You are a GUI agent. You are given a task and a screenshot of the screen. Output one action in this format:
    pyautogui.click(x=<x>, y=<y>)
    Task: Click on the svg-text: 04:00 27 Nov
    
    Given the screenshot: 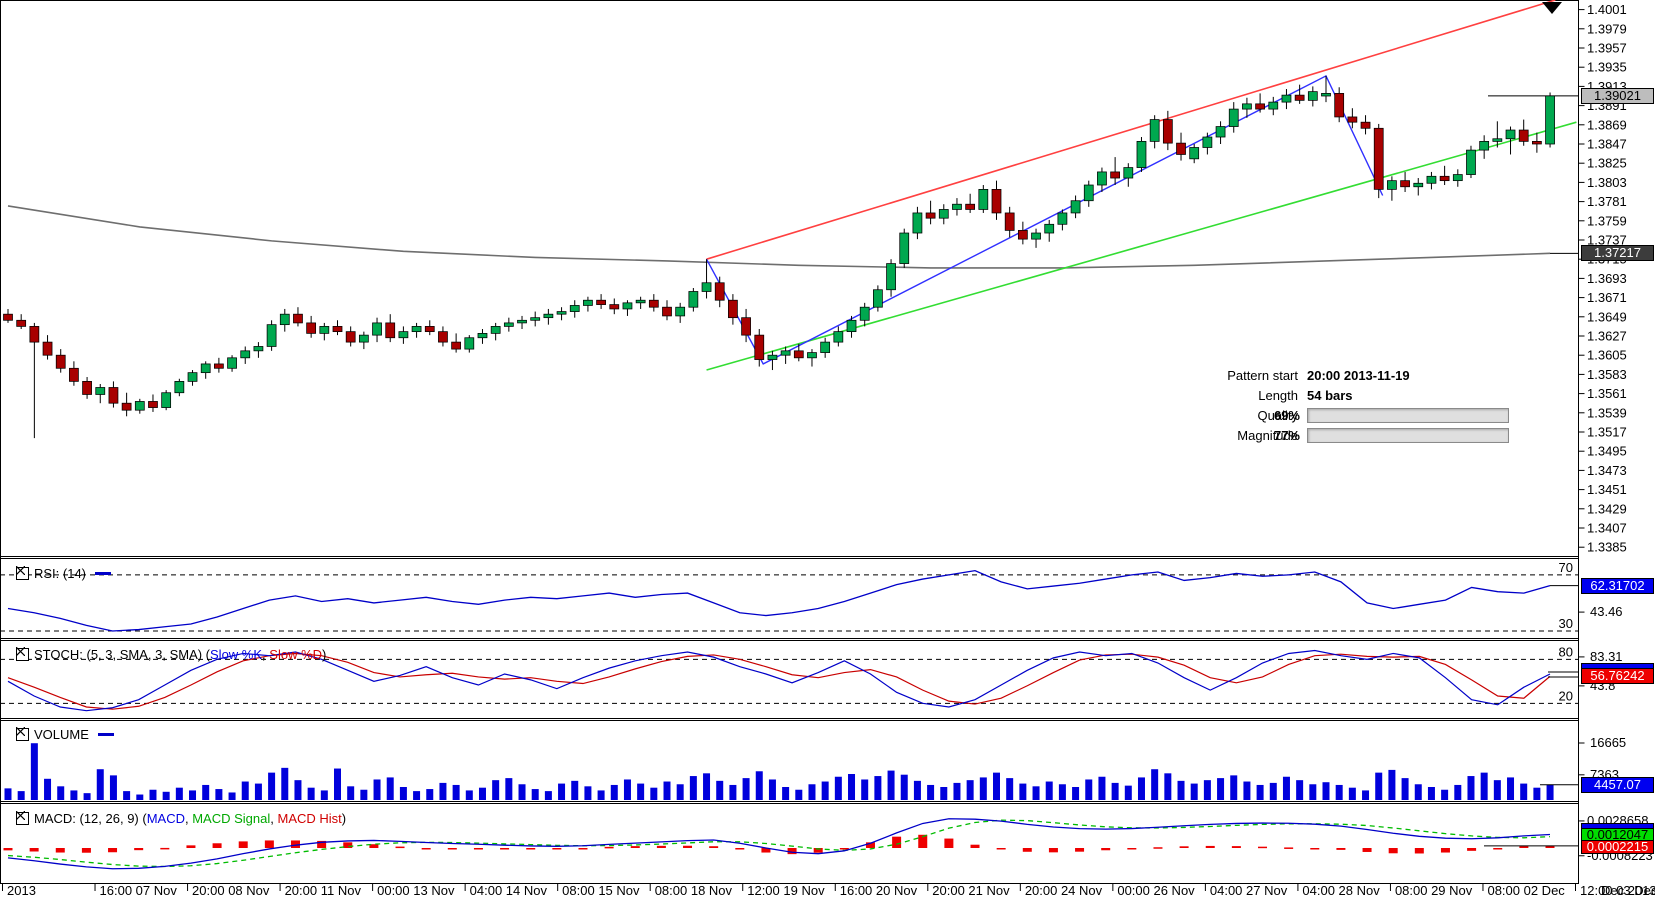 What is the action you would take?
    pyautogui.click(x=1249, y=890)
    